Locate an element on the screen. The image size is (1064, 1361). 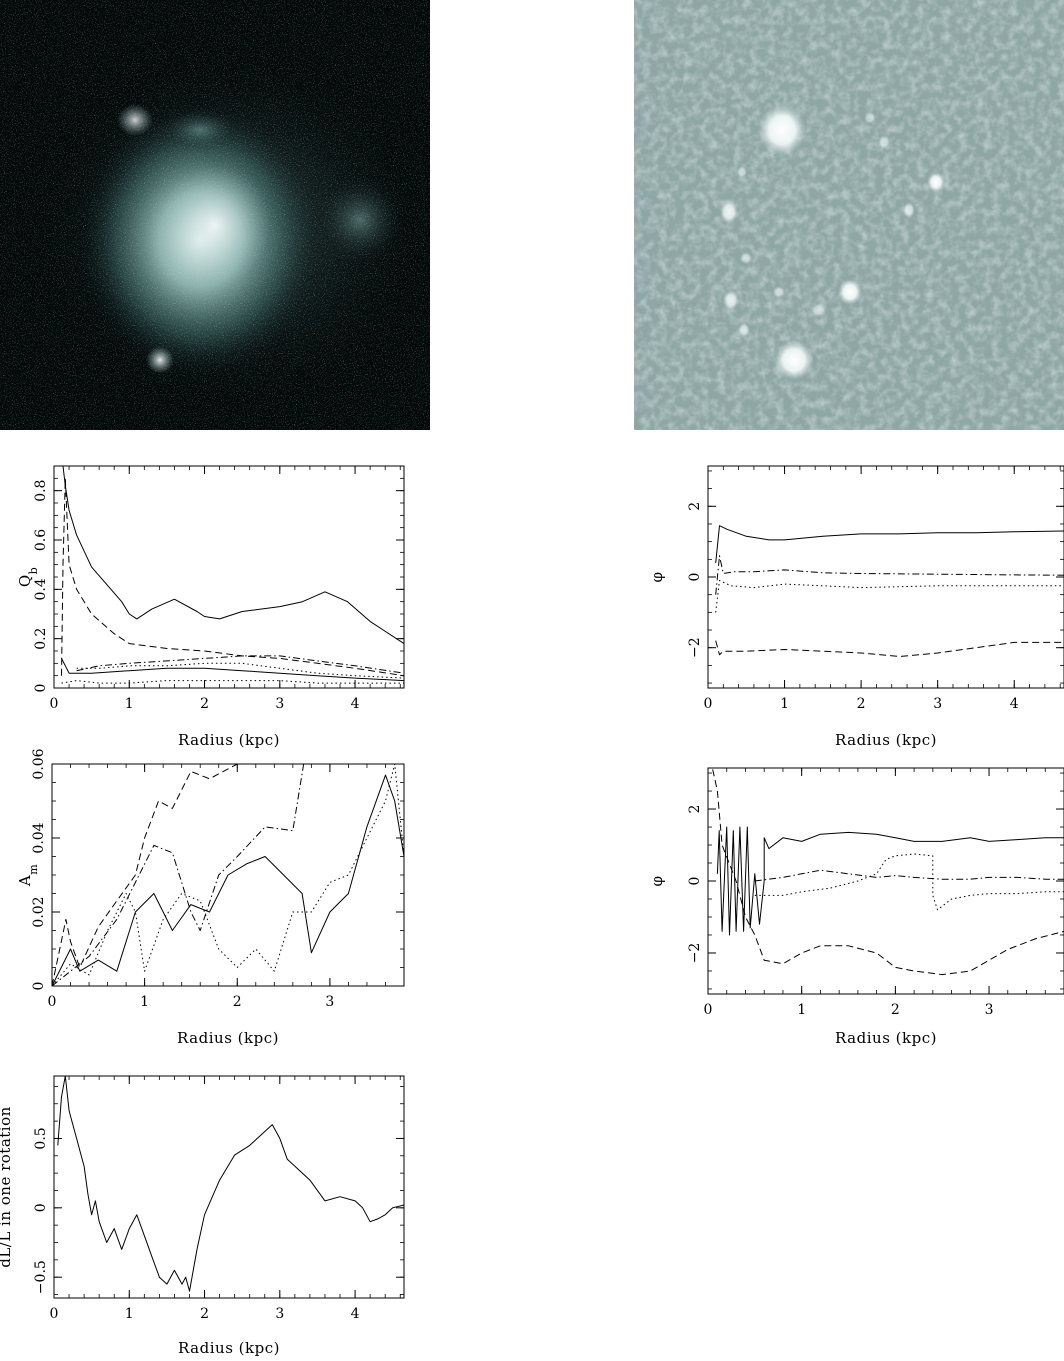
y-axis-label: Qb is located at coordinates (28, 577).